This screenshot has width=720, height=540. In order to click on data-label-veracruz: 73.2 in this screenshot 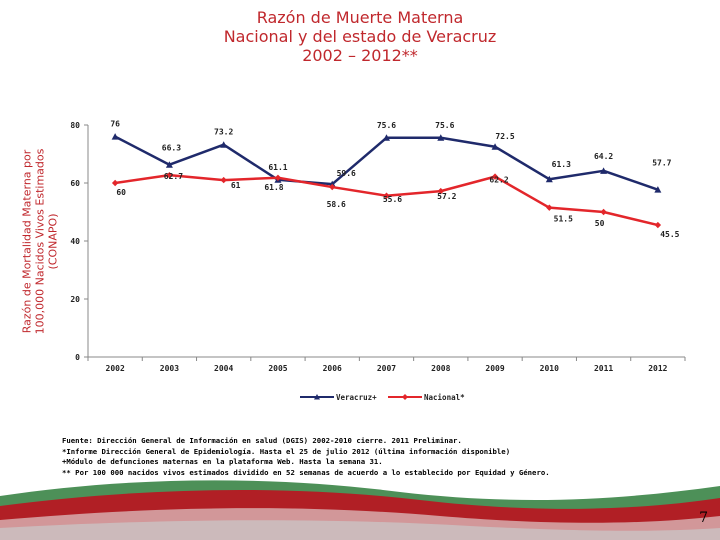, I will do `click(223, 132)`.